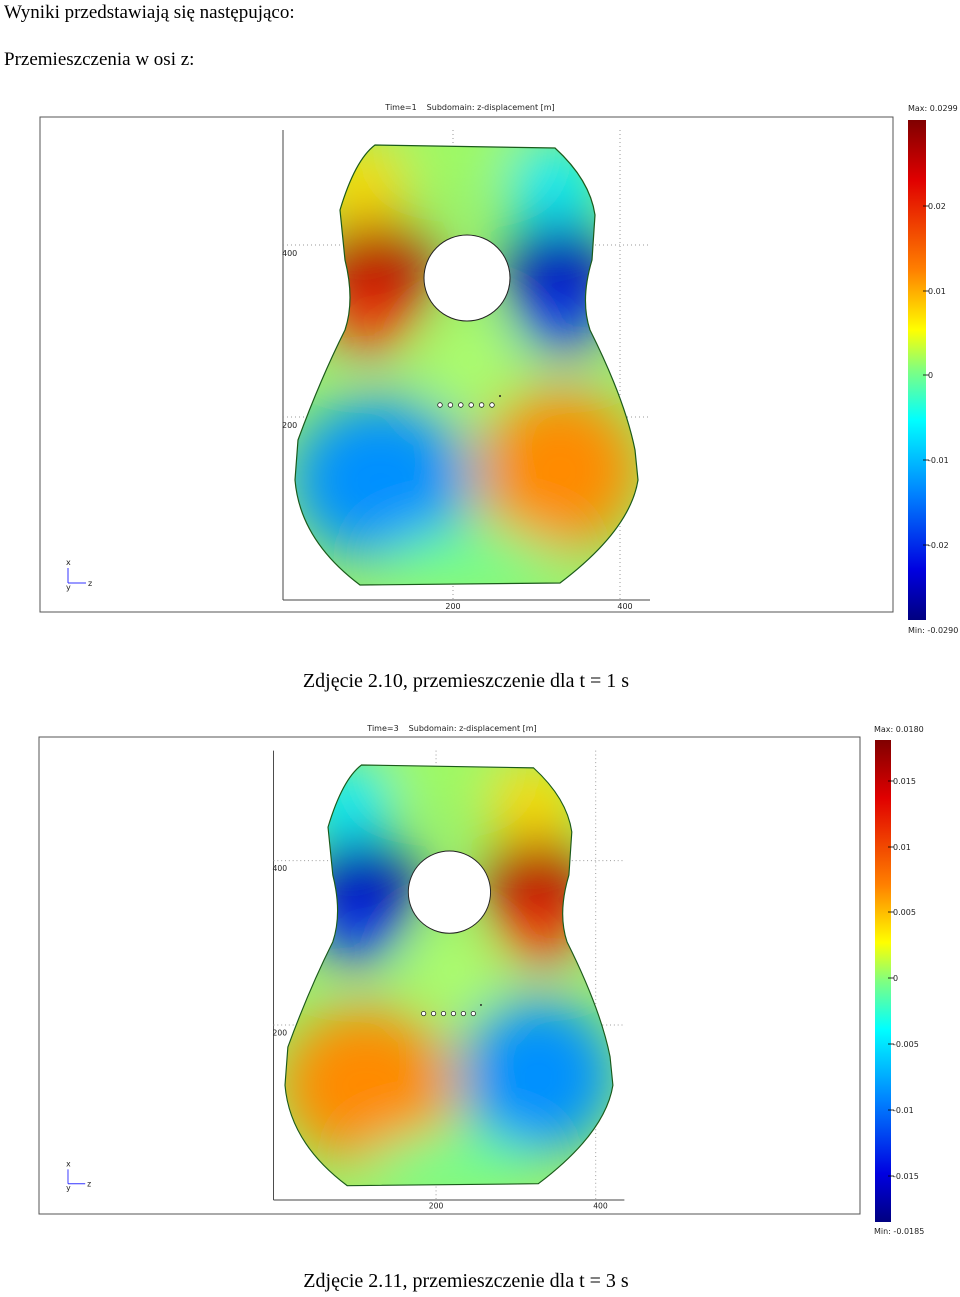 Image resolution: width=960 pixels, height=1297 pixels. Describe the element at coordinates (899, 729) in the screenshot. I see `colorbar-max: Max: 0.0180` at that location.